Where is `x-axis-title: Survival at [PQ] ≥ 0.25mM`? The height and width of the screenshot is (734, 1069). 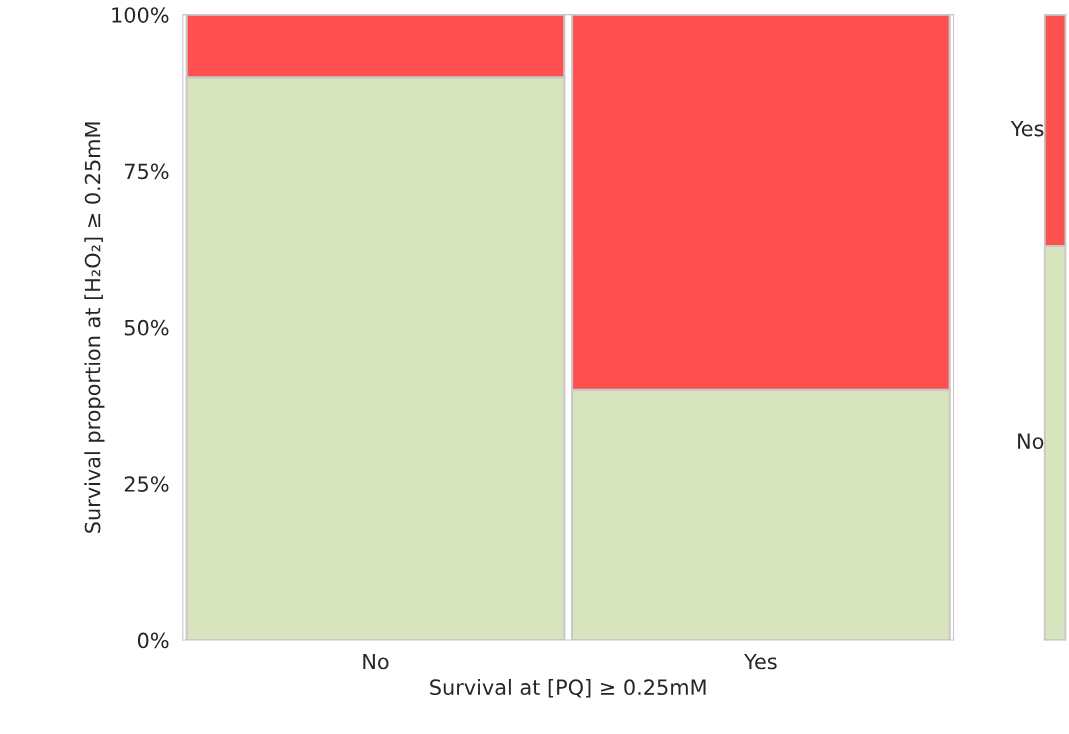 x-axis-title: Survival at [PQ] ≥ 0.25mM is located at coordinates (568, 688).